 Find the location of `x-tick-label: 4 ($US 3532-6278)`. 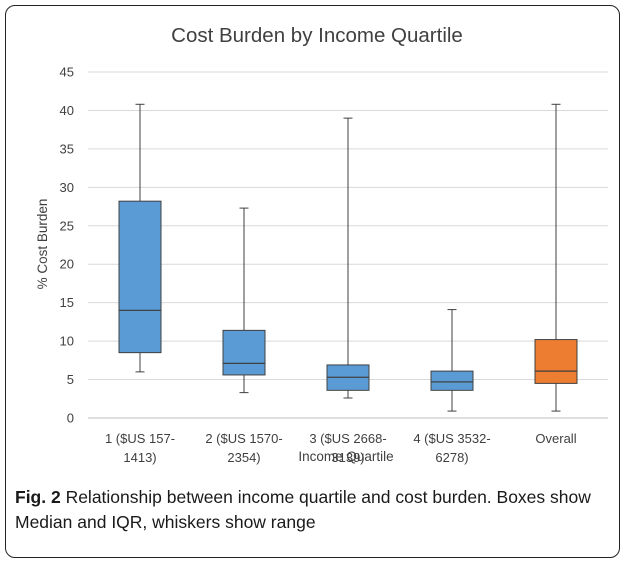

x-tick-label: 4 ($US 3532-6278) is located at coordinates (451, 448).